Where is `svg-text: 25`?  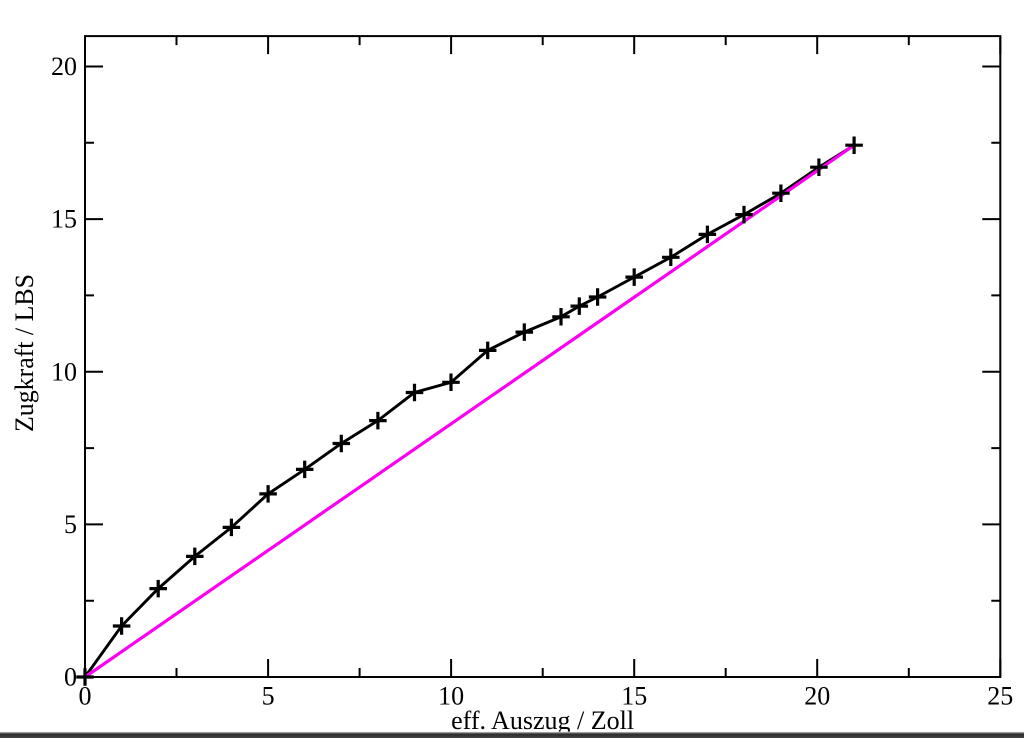
svg-text: 25 is located at coordinates (1000, 696).